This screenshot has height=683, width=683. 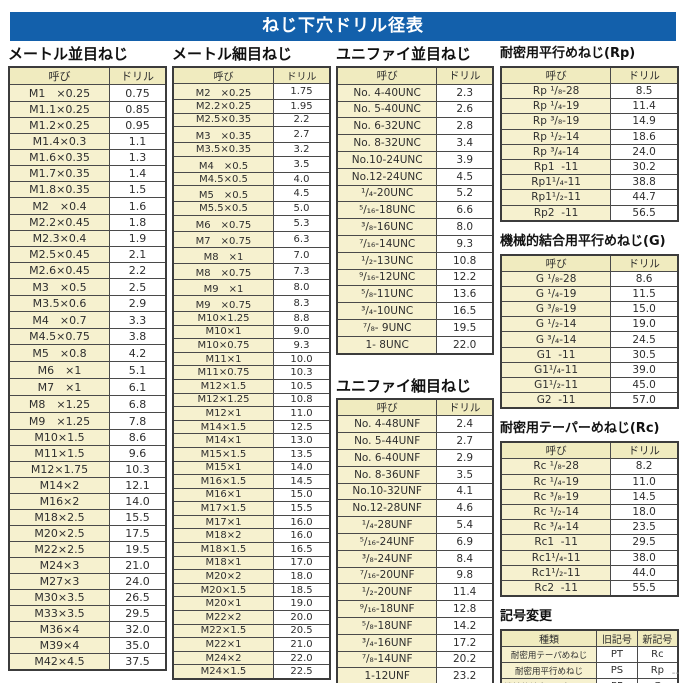 I want to click on table-row: M24×3 21.0, so click(x=87, y=565).